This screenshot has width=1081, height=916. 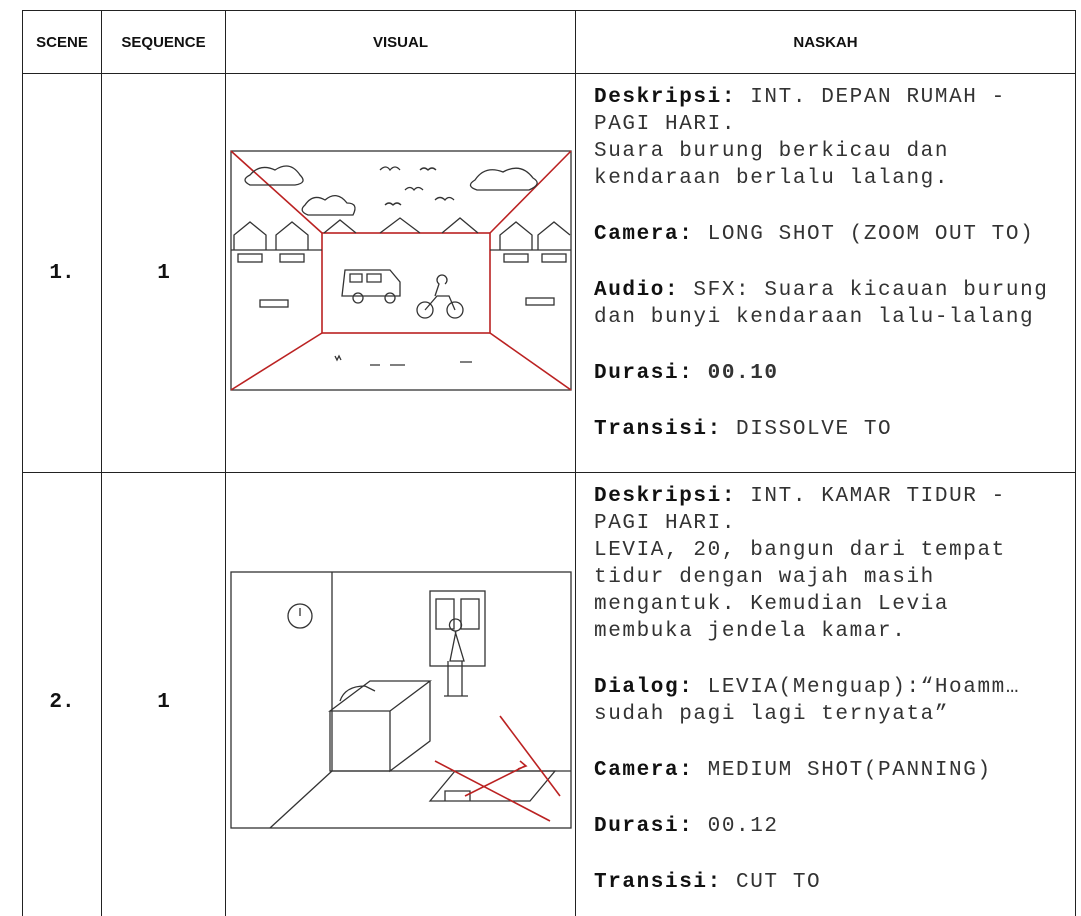 What do you see at coordinates (814, 317) in the screenshot?
I see `naskah-text: dan bunyi kendaraan lalu-lalang` at bounding box center [814, 317].